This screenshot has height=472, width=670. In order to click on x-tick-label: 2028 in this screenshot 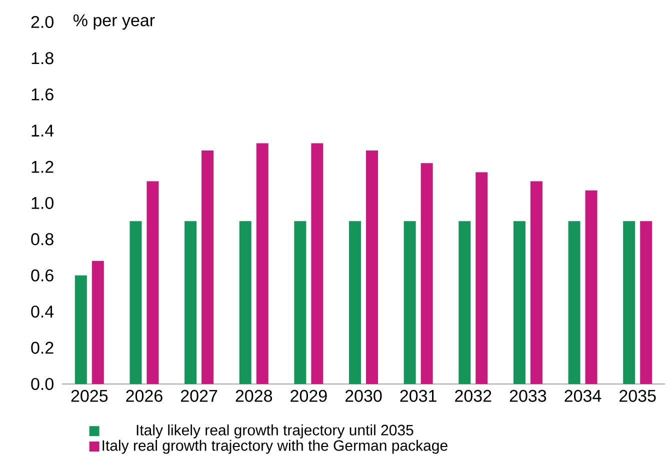, I will do `click(254, 396)`.